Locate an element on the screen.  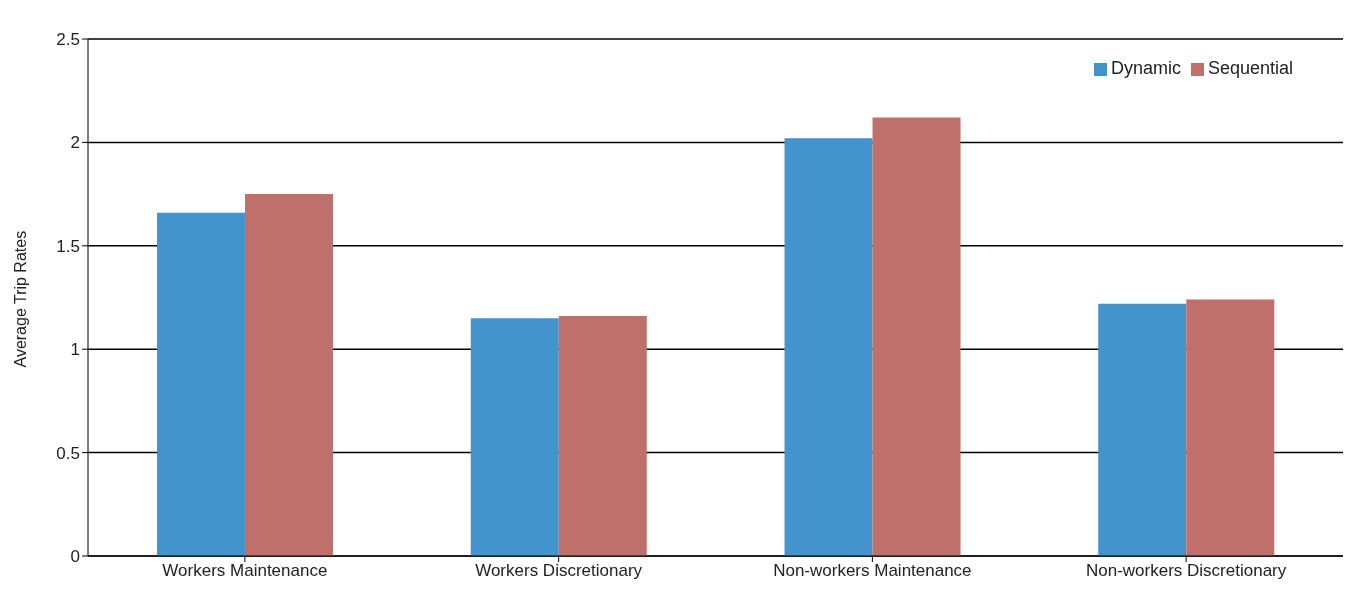
y-tick-label: 1 is located at coordinates (75, 350).